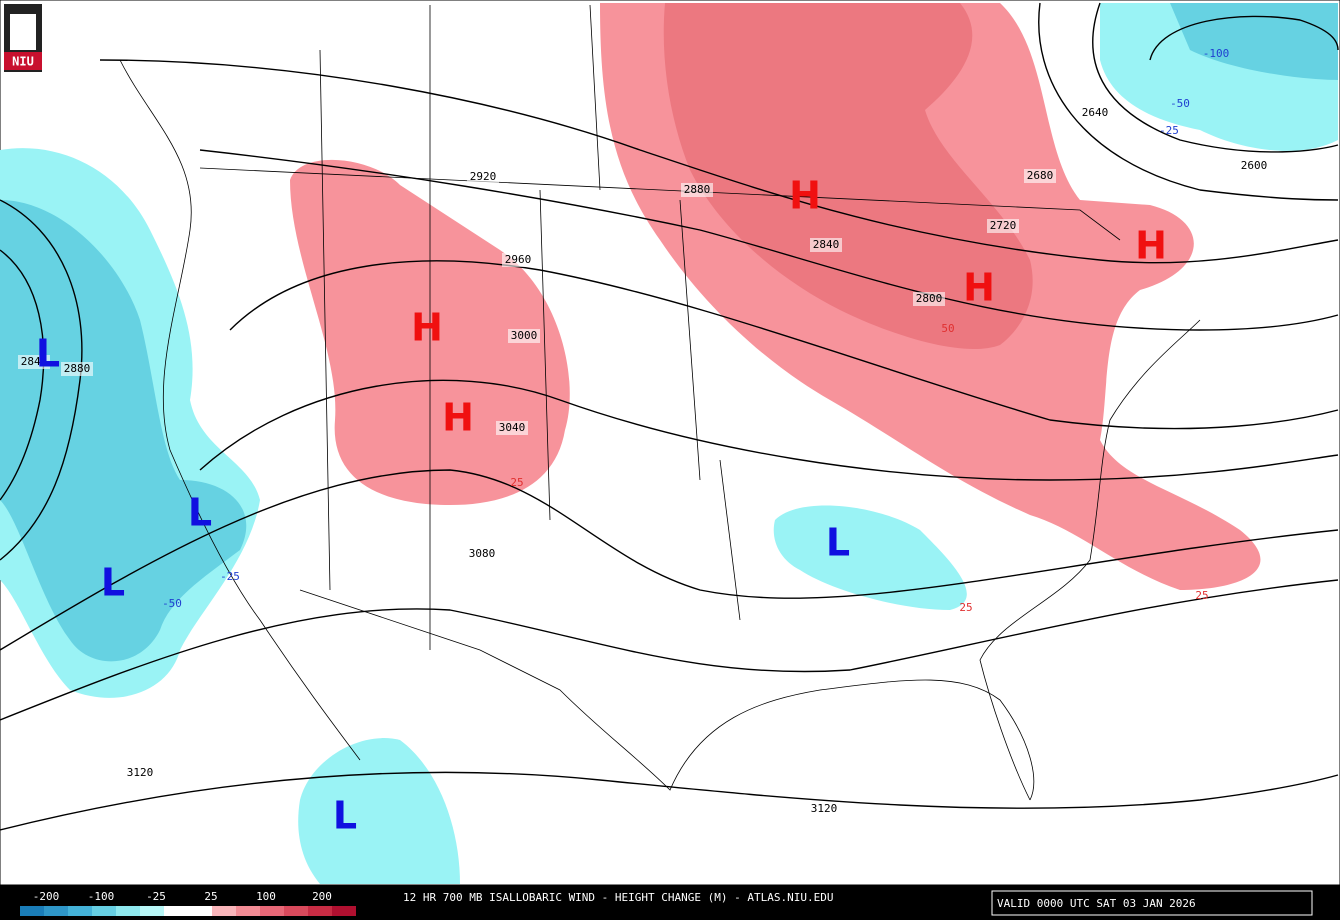 This screenshot has height=920, width=1340. I want to click on change-label: -100, so click(1216, 53).